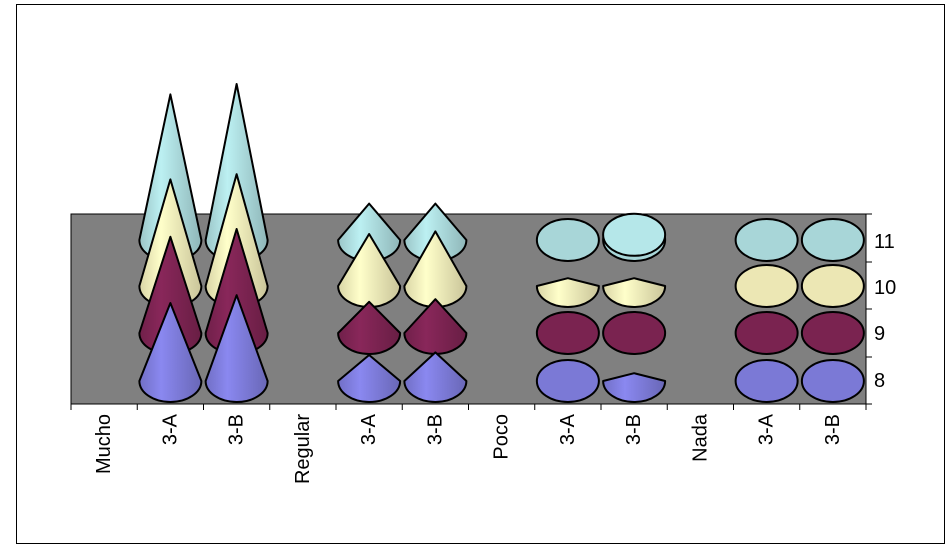  What do you see at coordinates (879, 381) in the screenshot?
I see `series-axis-label: 8` at bounding box center [879, 381].